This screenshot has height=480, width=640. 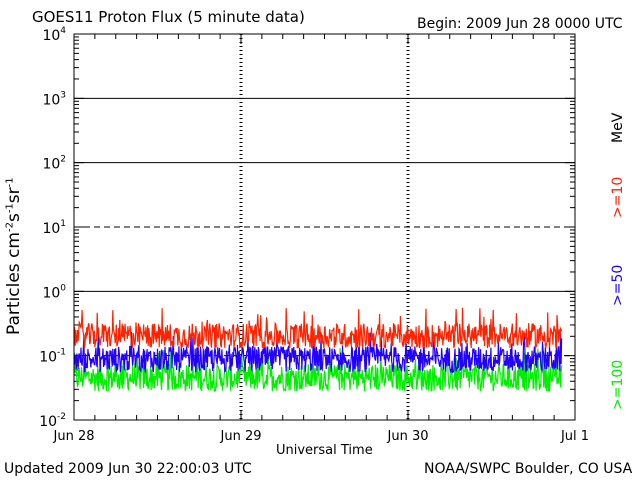 What do you see at coordinates (520, 24) in the screenshot?
I see `begin-time-label: Begin: 2009 Jun 28 0000 UTC` at bounding box center [520, 24].